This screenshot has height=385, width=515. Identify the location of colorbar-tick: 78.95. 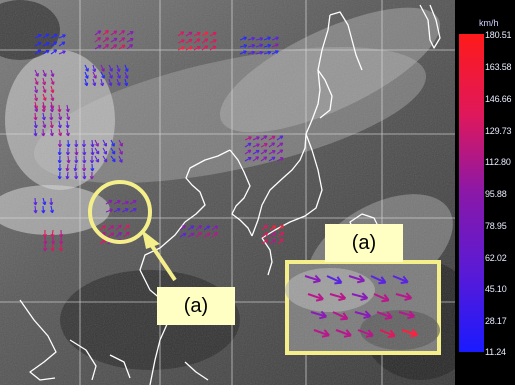
(496, 226).